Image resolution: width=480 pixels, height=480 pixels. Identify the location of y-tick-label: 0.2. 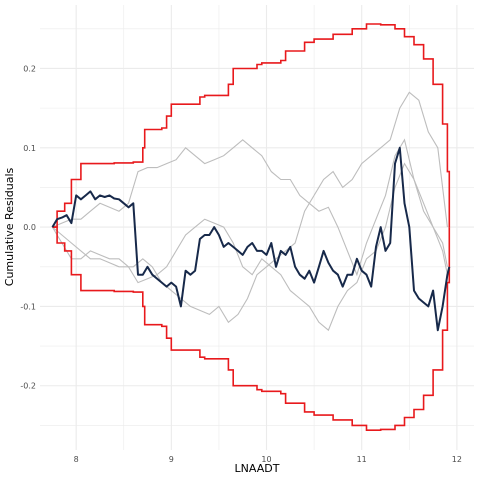
(29, 68).